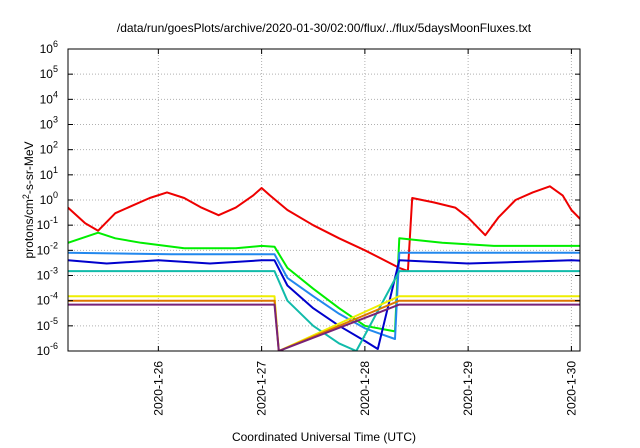 The height and width of the screenshot is (448, 640). What do you see at coordinates (47, 349) in the screenshot?
I see `y-tick-label: 10⁻⁶` at bounding box center [47, 349].